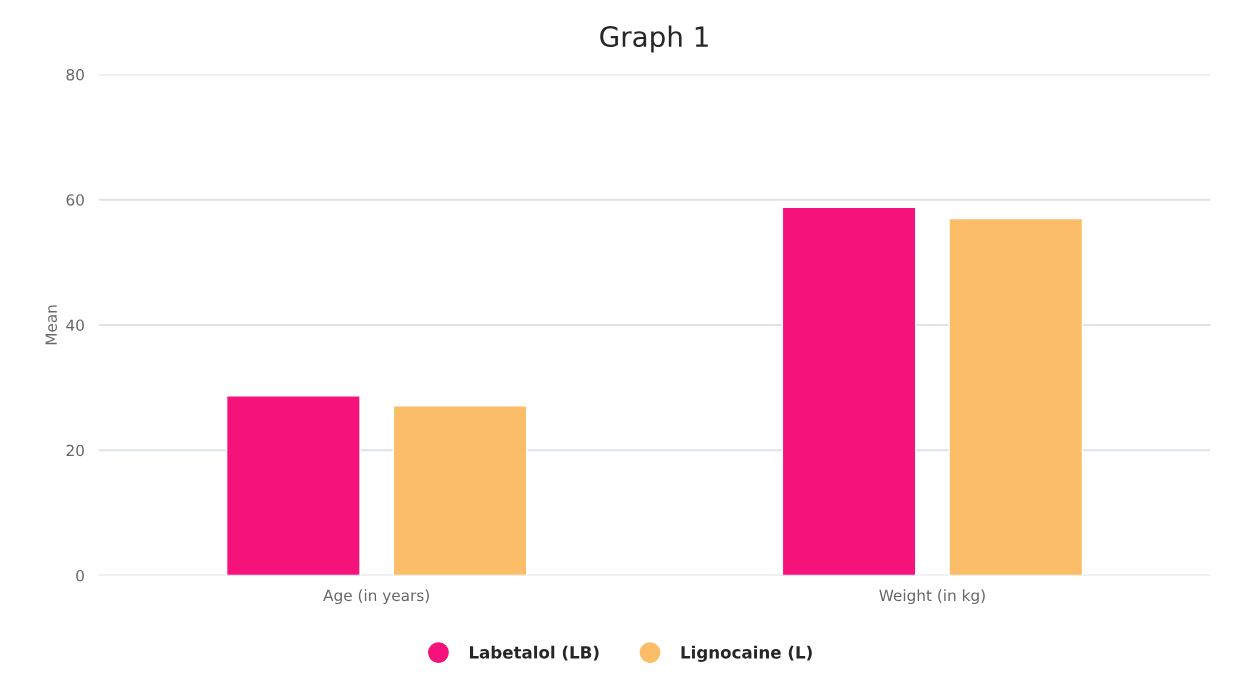 The height and width of the screenshot is (677, 1235). What do you see at coordinates (654, 39) in the screenshot?
I see `chart-title: Graph 1` at bounding box center [654, 39].